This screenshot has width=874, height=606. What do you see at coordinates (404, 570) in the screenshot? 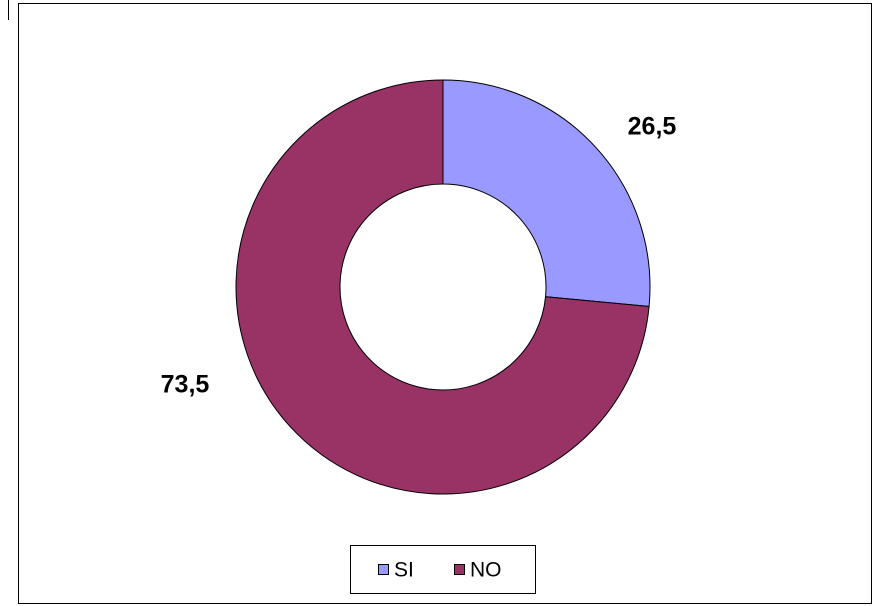
I see `legend-label: SI` at bounding box center [404, 570].